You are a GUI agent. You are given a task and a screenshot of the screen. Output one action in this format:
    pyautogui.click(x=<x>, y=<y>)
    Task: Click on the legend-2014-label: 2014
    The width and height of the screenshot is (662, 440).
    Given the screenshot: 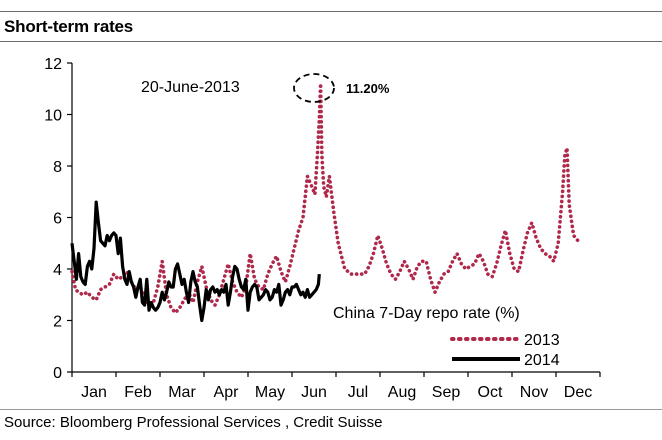 What is the action you would take?
    pyautogui.click(x=542, y=360)
    